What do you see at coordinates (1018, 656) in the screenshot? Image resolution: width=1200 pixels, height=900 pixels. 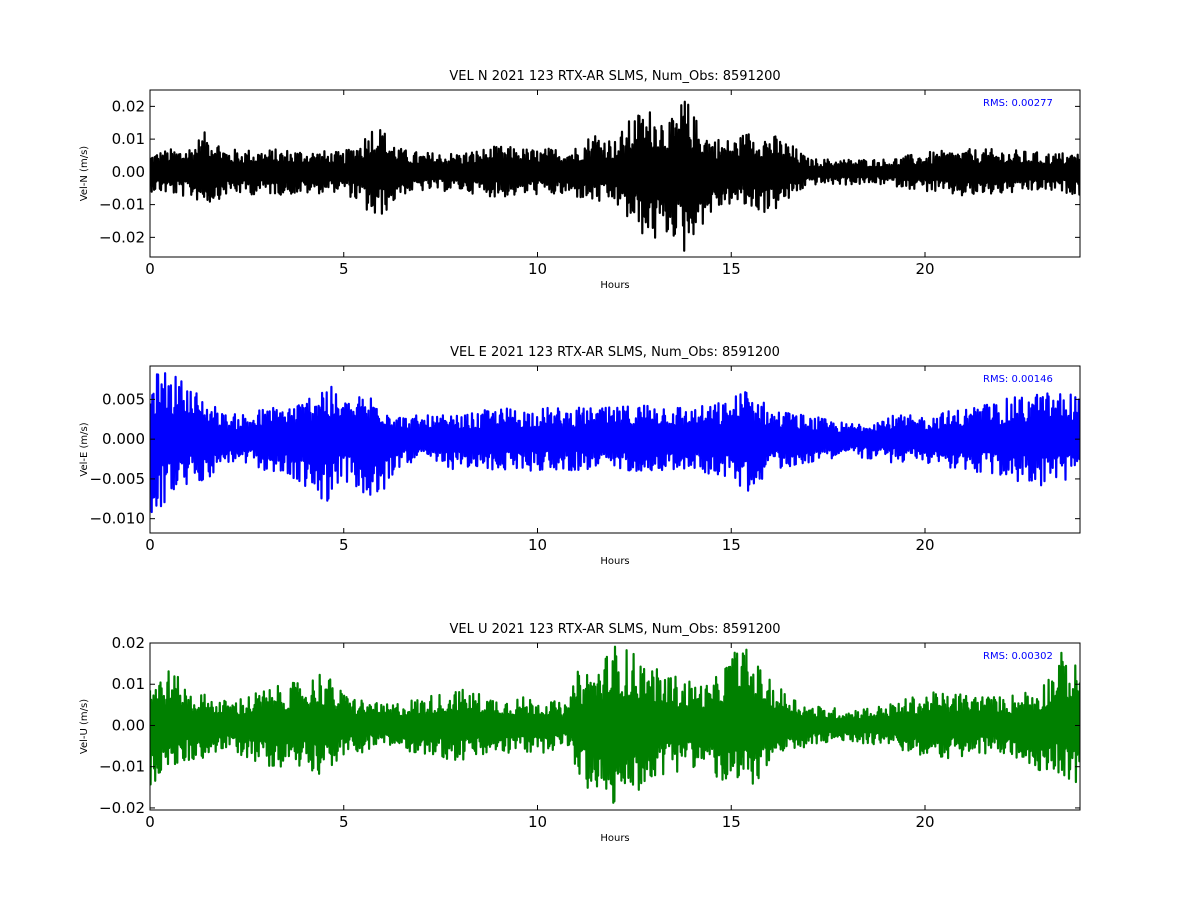 I see `rms-annotation: RMS: 0.00302` at bounding box center [1018, 656].